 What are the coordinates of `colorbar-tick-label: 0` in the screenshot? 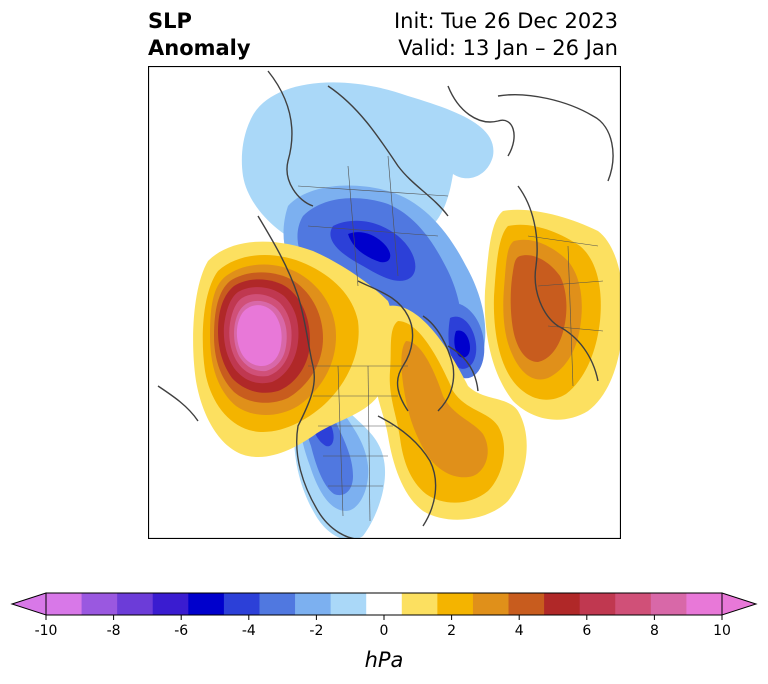 It's located at (384, 631).